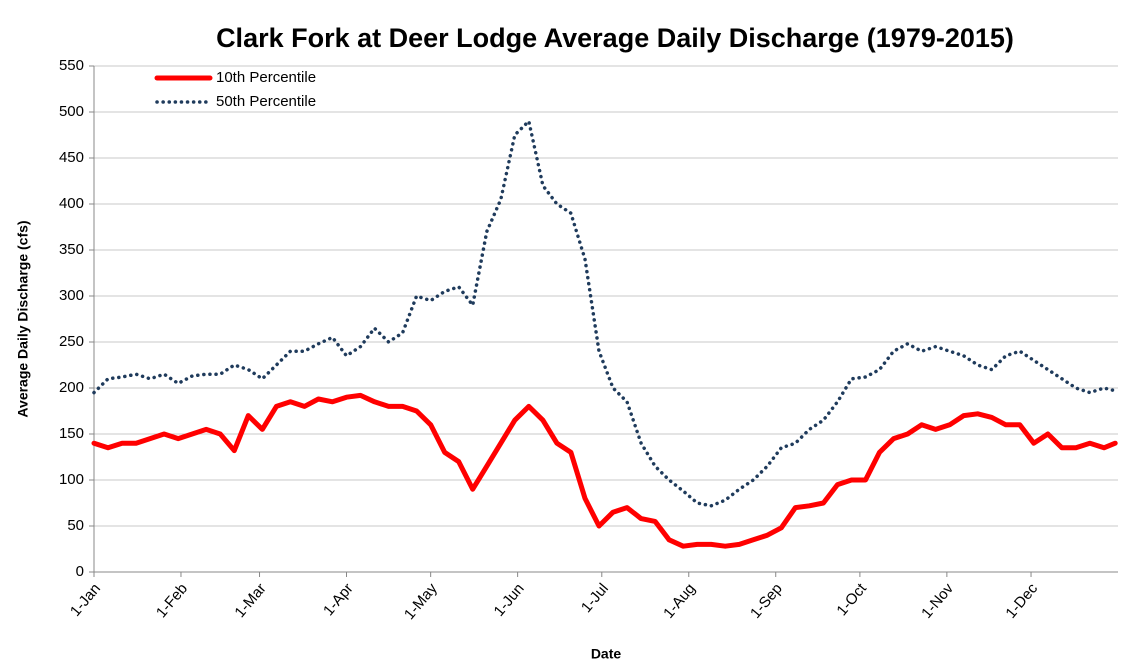 The width and height of the screenshot is (1144, 670). I want to click on x-tick-label: 1-Jul, so click(595, 598).